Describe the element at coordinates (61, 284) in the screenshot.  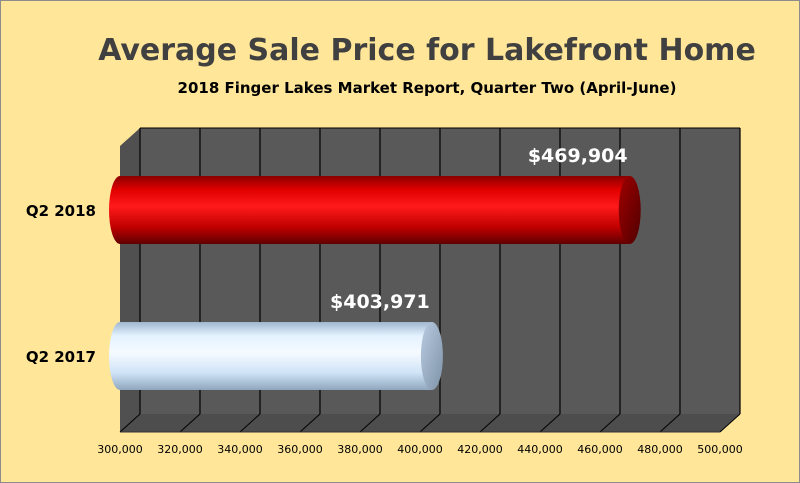
I see `y-axis: Q2 2018 Q2 2017` at that location.